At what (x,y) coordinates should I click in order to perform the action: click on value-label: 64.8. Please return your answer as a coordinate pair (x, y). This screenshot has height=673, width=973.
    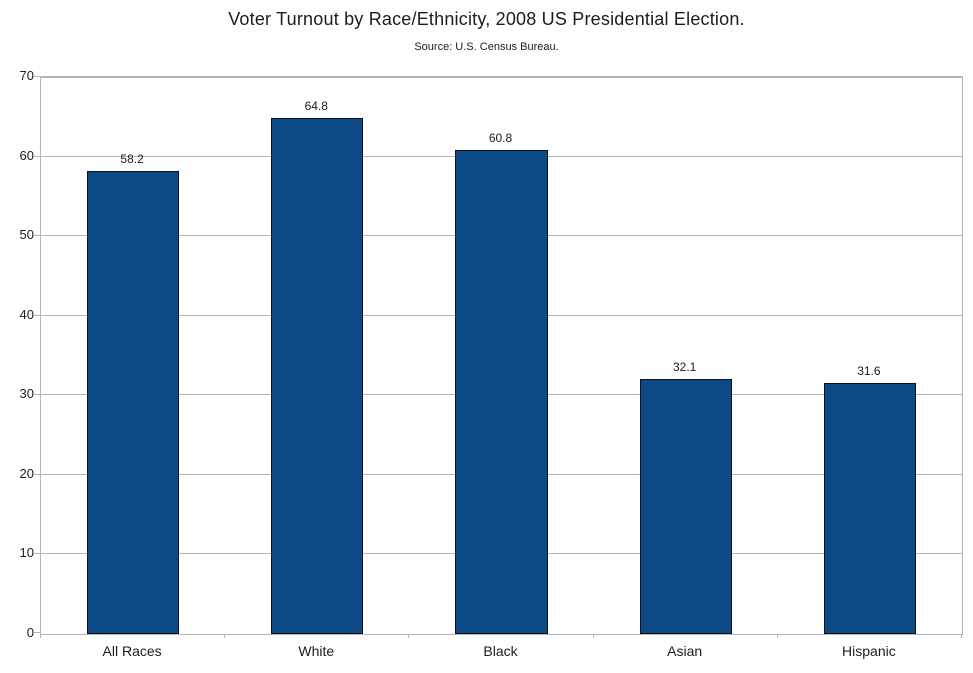
    Looking at the image, I should click on (316, 106).